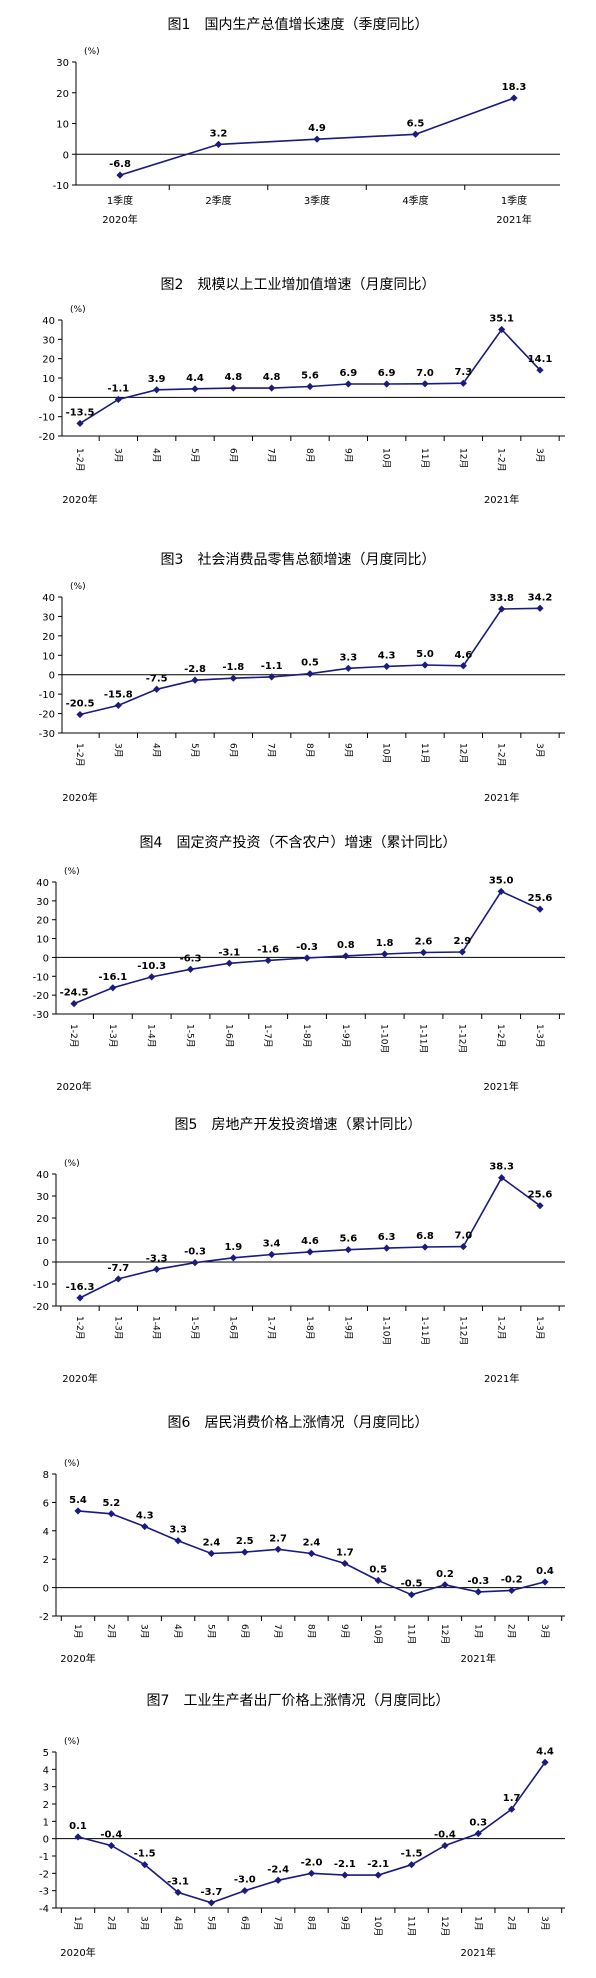 The width and height of the screenshot is (596, 1978). Describe the element at coordinates (277, 1631) in the screenshot. I see `x-category-label: 7月` at that location.